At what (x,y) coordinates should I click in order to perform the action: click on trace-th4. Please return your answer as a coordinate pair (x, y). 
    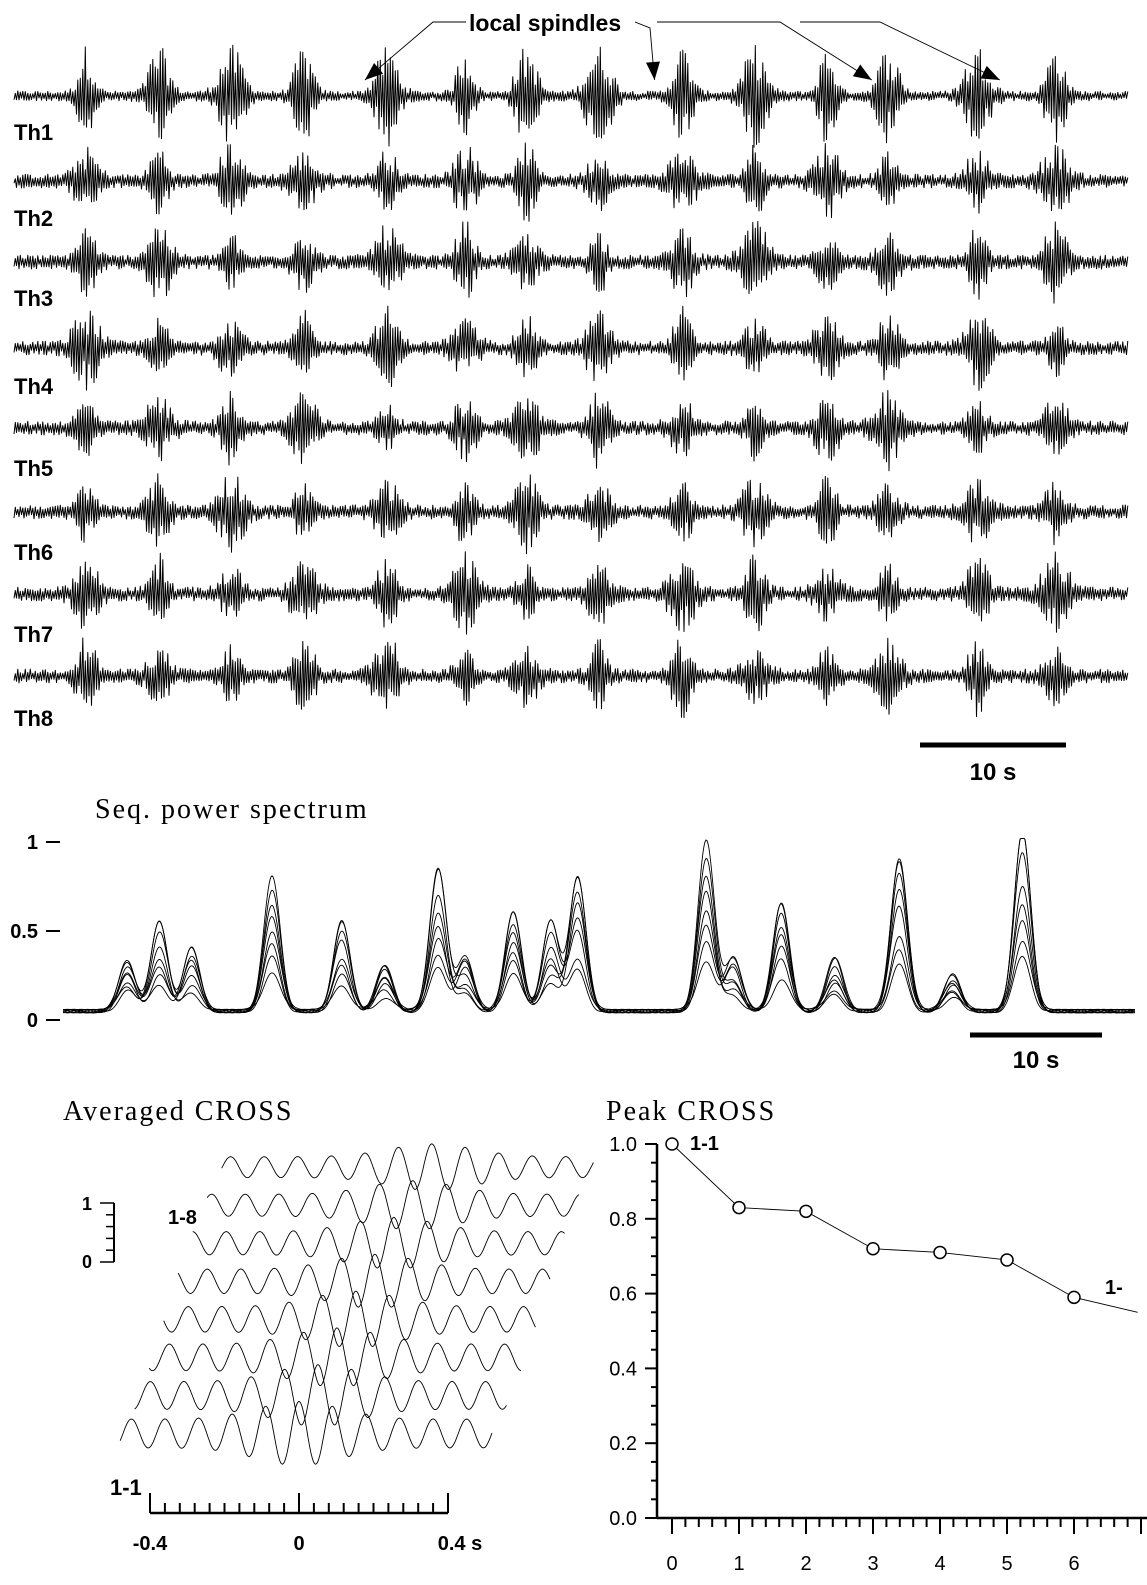
    Looking at the image, I should click on (571, 348).